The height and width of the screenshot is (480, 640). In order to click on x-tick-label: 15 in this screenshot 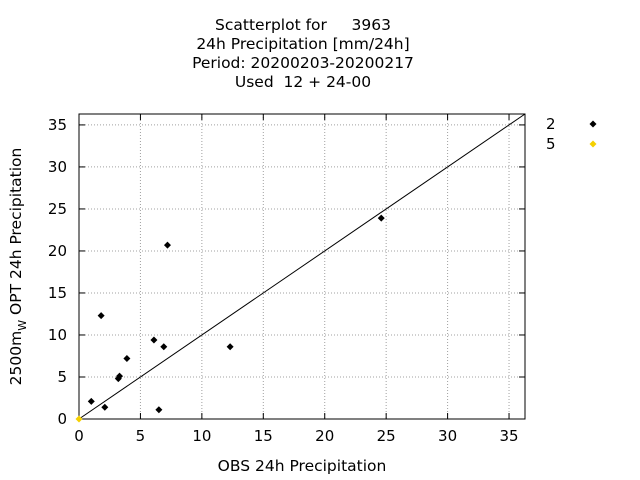, I will do `click(263, 436)`.